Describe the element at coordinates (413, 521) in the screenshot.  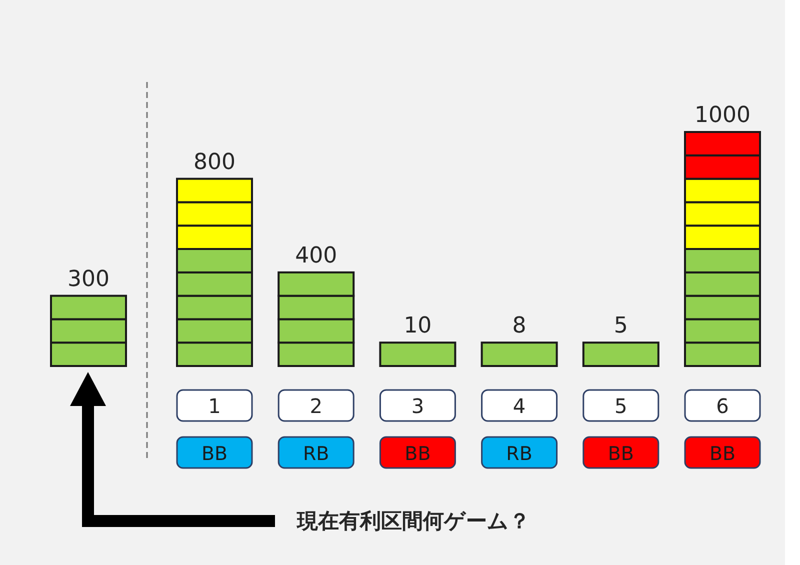
I see `text: 現在有利区間何ゲーム？` at that location.